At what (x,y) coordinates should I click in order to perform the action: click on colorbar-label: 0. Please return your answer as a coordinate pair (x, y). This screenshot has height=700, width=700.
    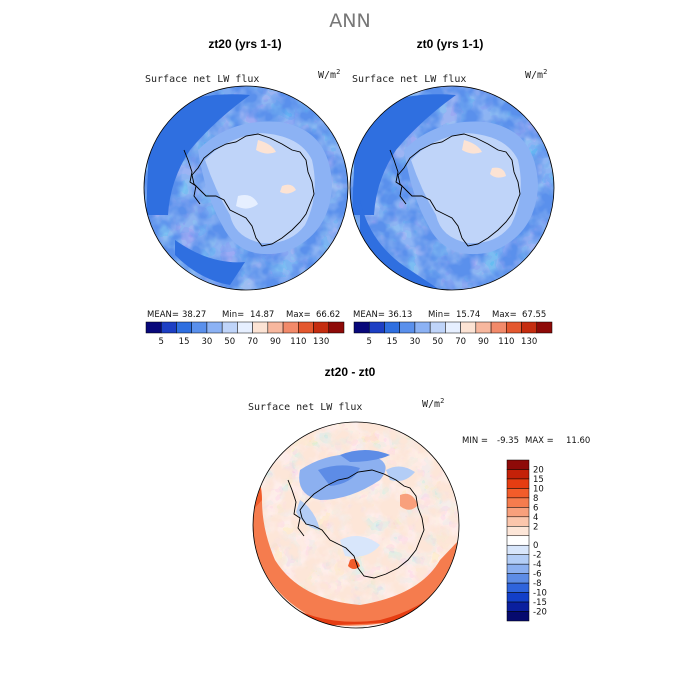
    Looking at the image, I should click on (535, 546).